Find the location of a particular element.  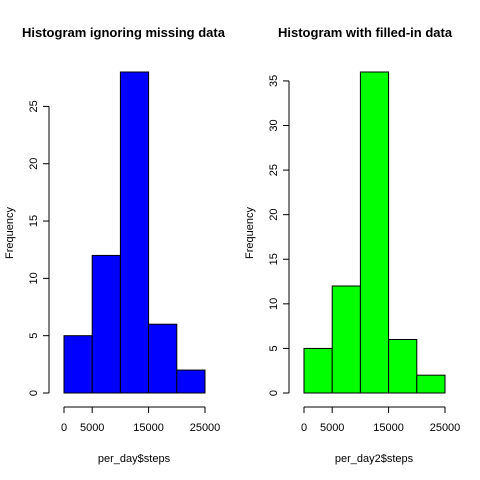

chart-title: Histogram with filled-in data is located at coordinates (365, 32).